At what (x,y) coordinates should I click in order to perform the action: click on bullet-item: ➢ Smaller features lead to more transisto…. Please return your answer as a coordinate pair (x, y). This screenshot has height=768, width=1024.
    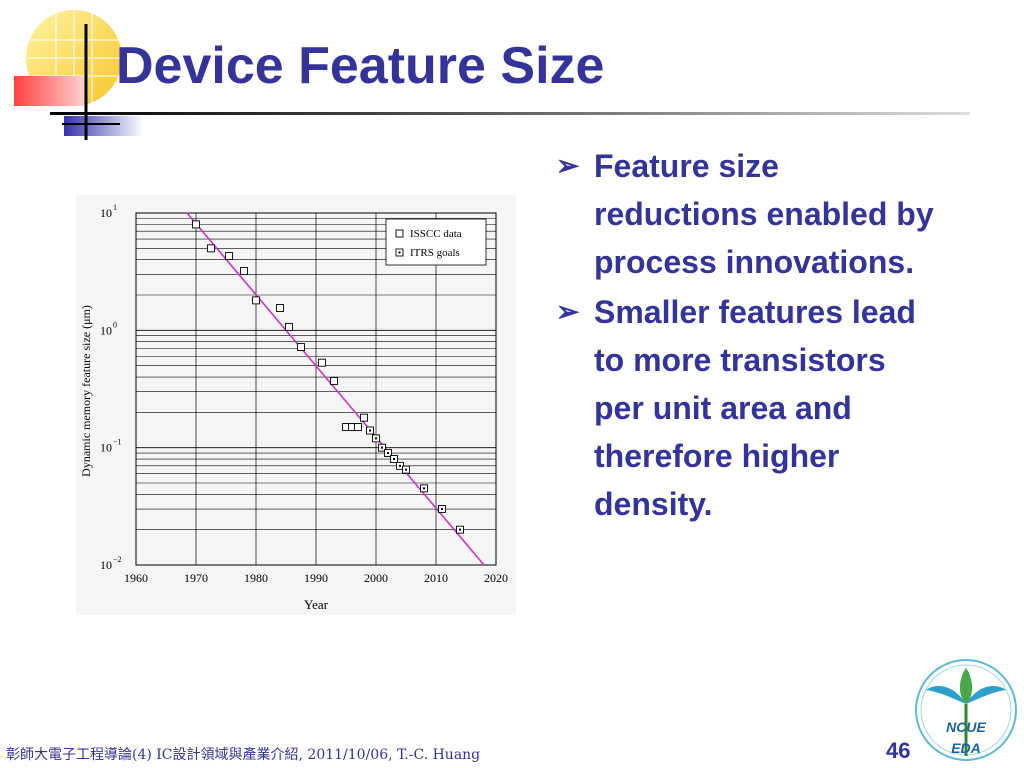
    Looking at the image, I should click on (746, 408).